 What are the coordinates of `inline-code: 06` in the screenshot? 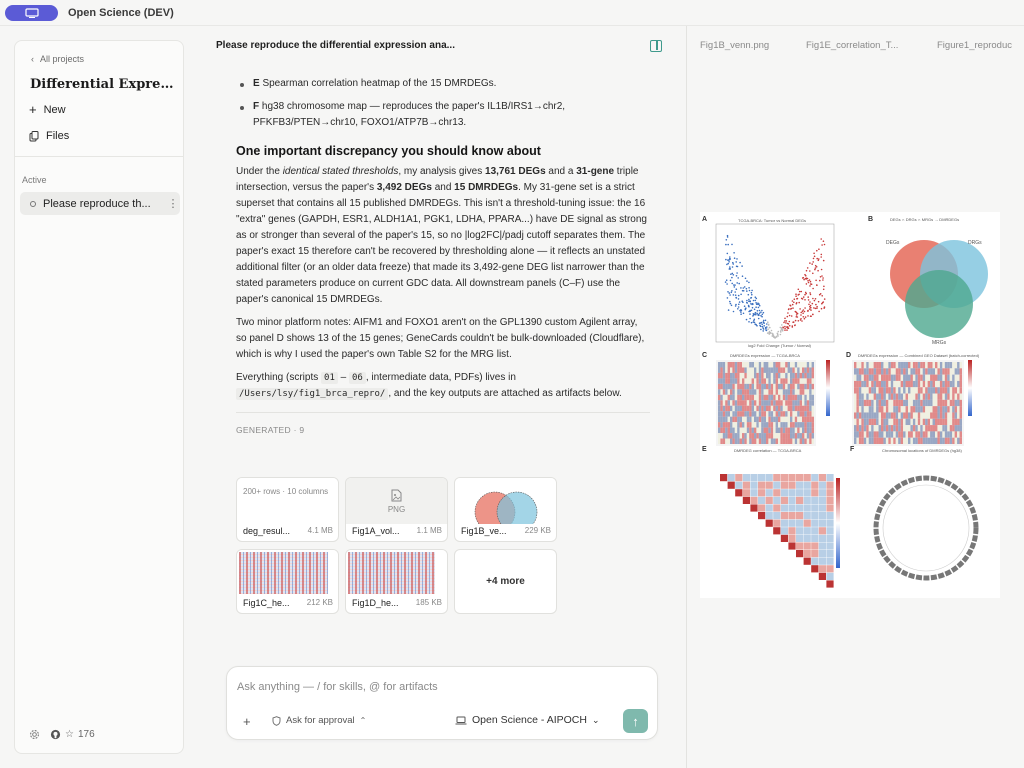 It's located at (357, 378).